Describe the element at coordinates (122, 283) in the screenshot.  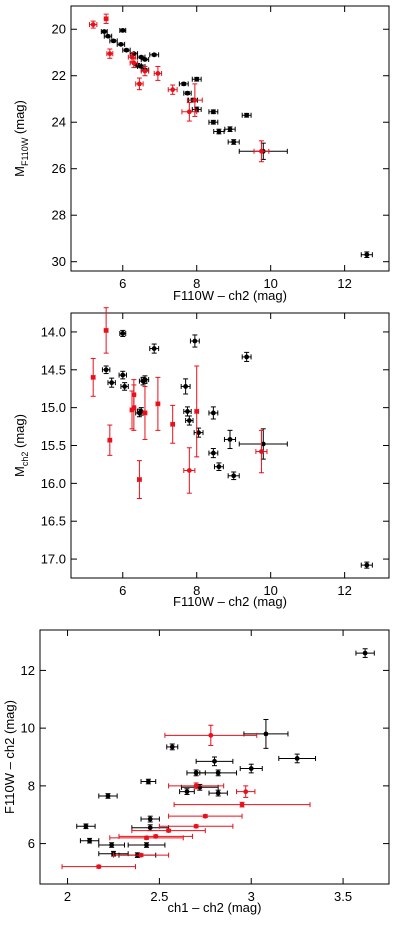
I see `x-tick-label: 6` at that location.